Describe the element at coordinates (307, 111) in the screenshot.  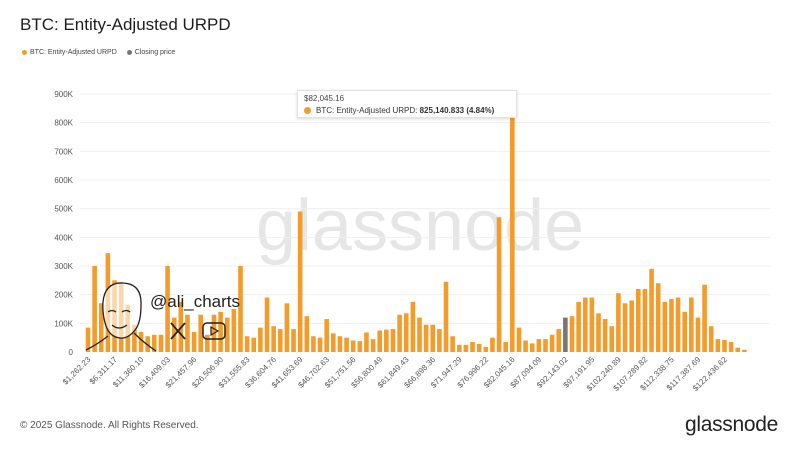
I see `series-dot-icon` at that location.